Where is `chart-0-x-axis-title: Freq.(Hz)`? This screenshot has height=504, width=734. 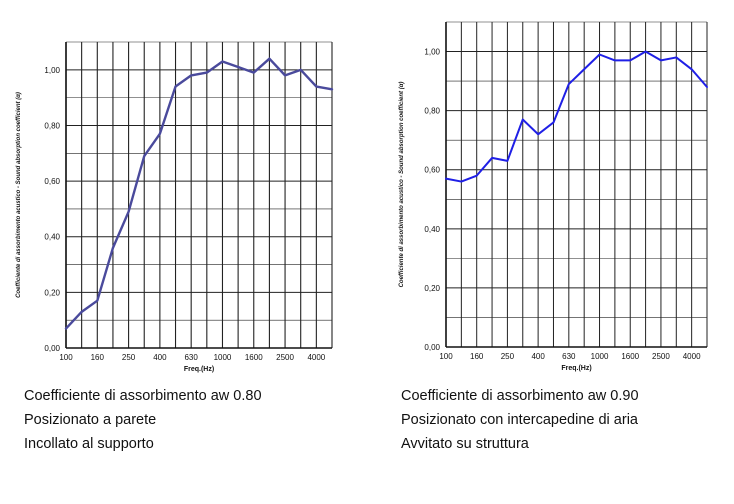 chart-0-x-axis-title: Freq.(Hz) is located at coordinates (199, 369).